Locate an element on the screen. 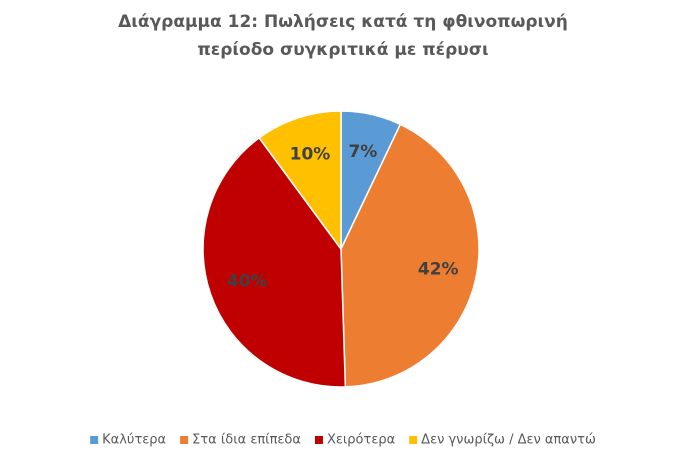 Image resolution: width=686 pixels, height=471 pixels. legend-label: Καλύτερα is located at coordinates (134, 440).